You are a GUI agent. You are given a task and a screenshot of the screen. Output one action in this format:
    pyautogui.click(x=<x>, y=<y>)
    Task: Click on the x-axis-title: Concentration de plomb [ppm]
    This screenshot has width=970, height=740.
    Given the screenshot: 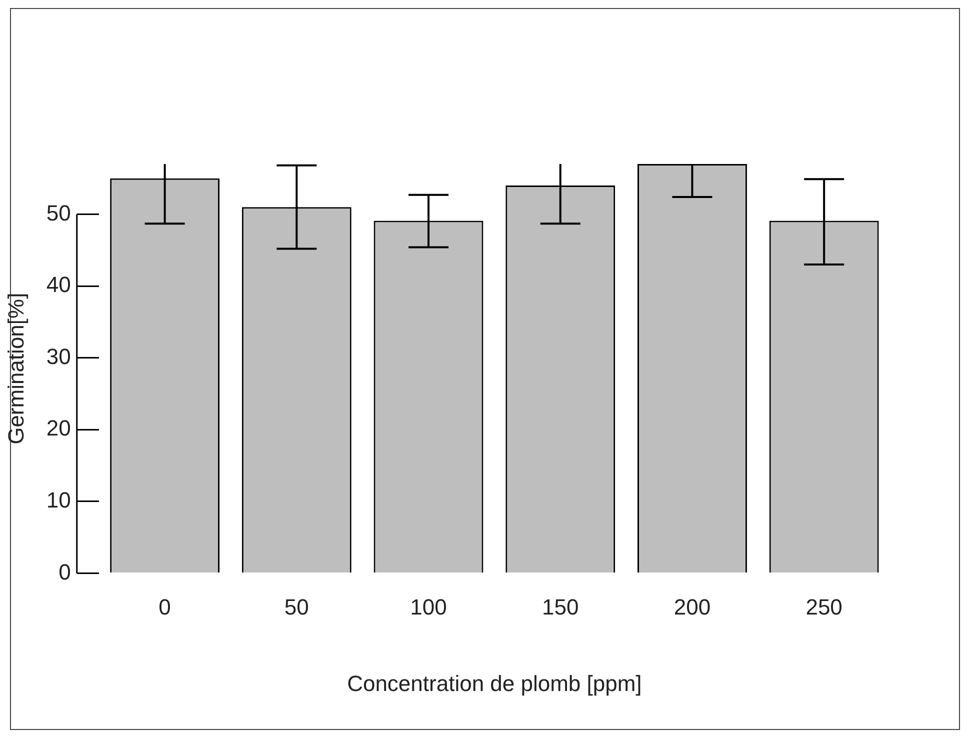 What is the action you would take?
    pyautogui.click(x=494, y=683)
    